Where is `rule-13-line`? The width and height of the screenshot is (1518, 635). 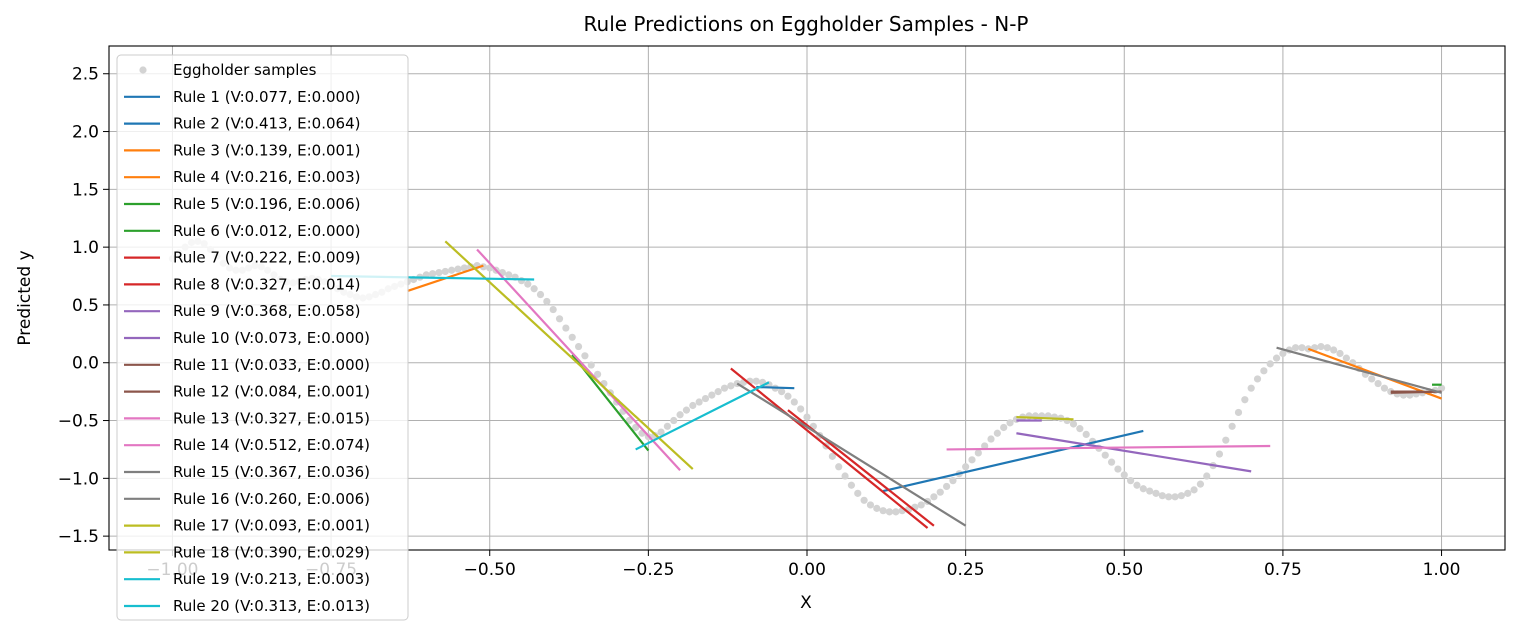
rule-13-line is located at coordinates (578, 359).